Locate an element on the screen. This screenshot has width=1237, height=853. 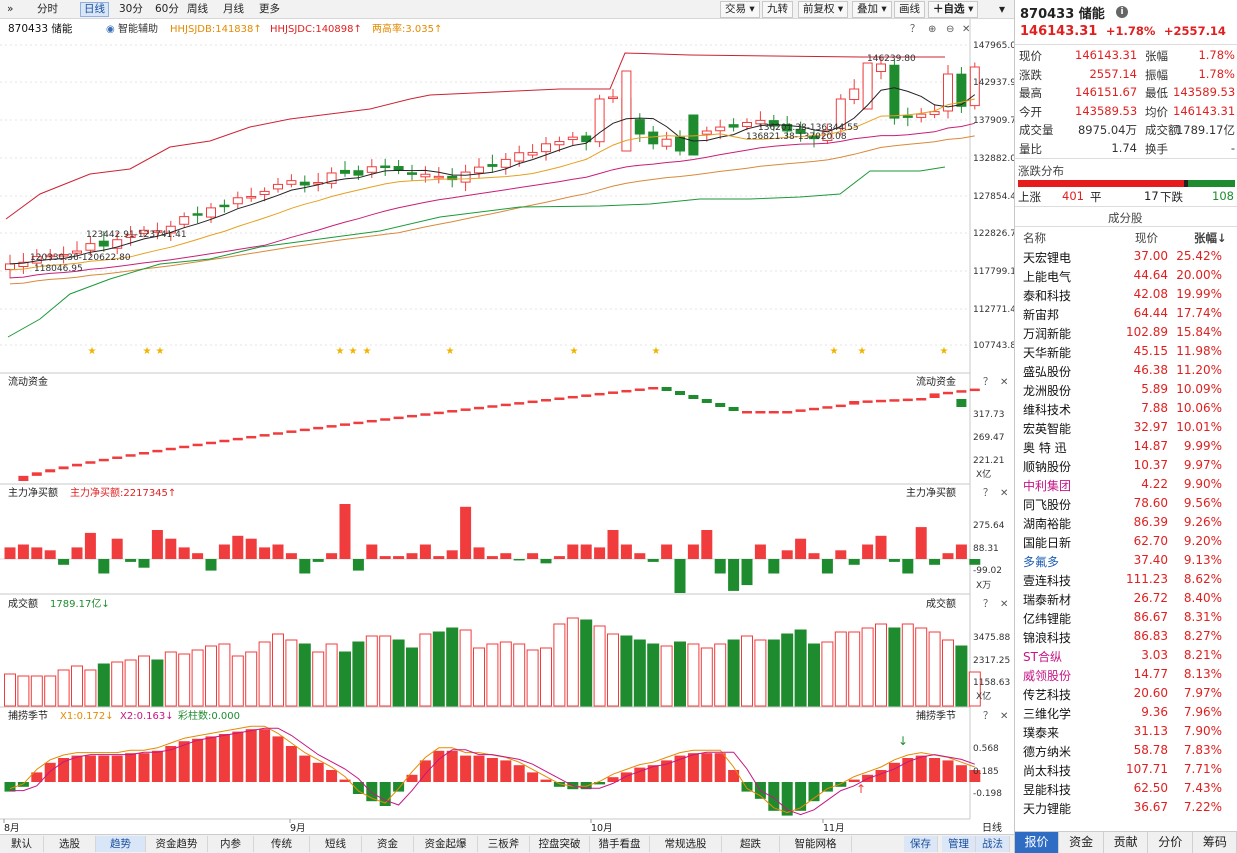
toolbar-3: 叠加 ▾ is located at coordinates (872, 9).